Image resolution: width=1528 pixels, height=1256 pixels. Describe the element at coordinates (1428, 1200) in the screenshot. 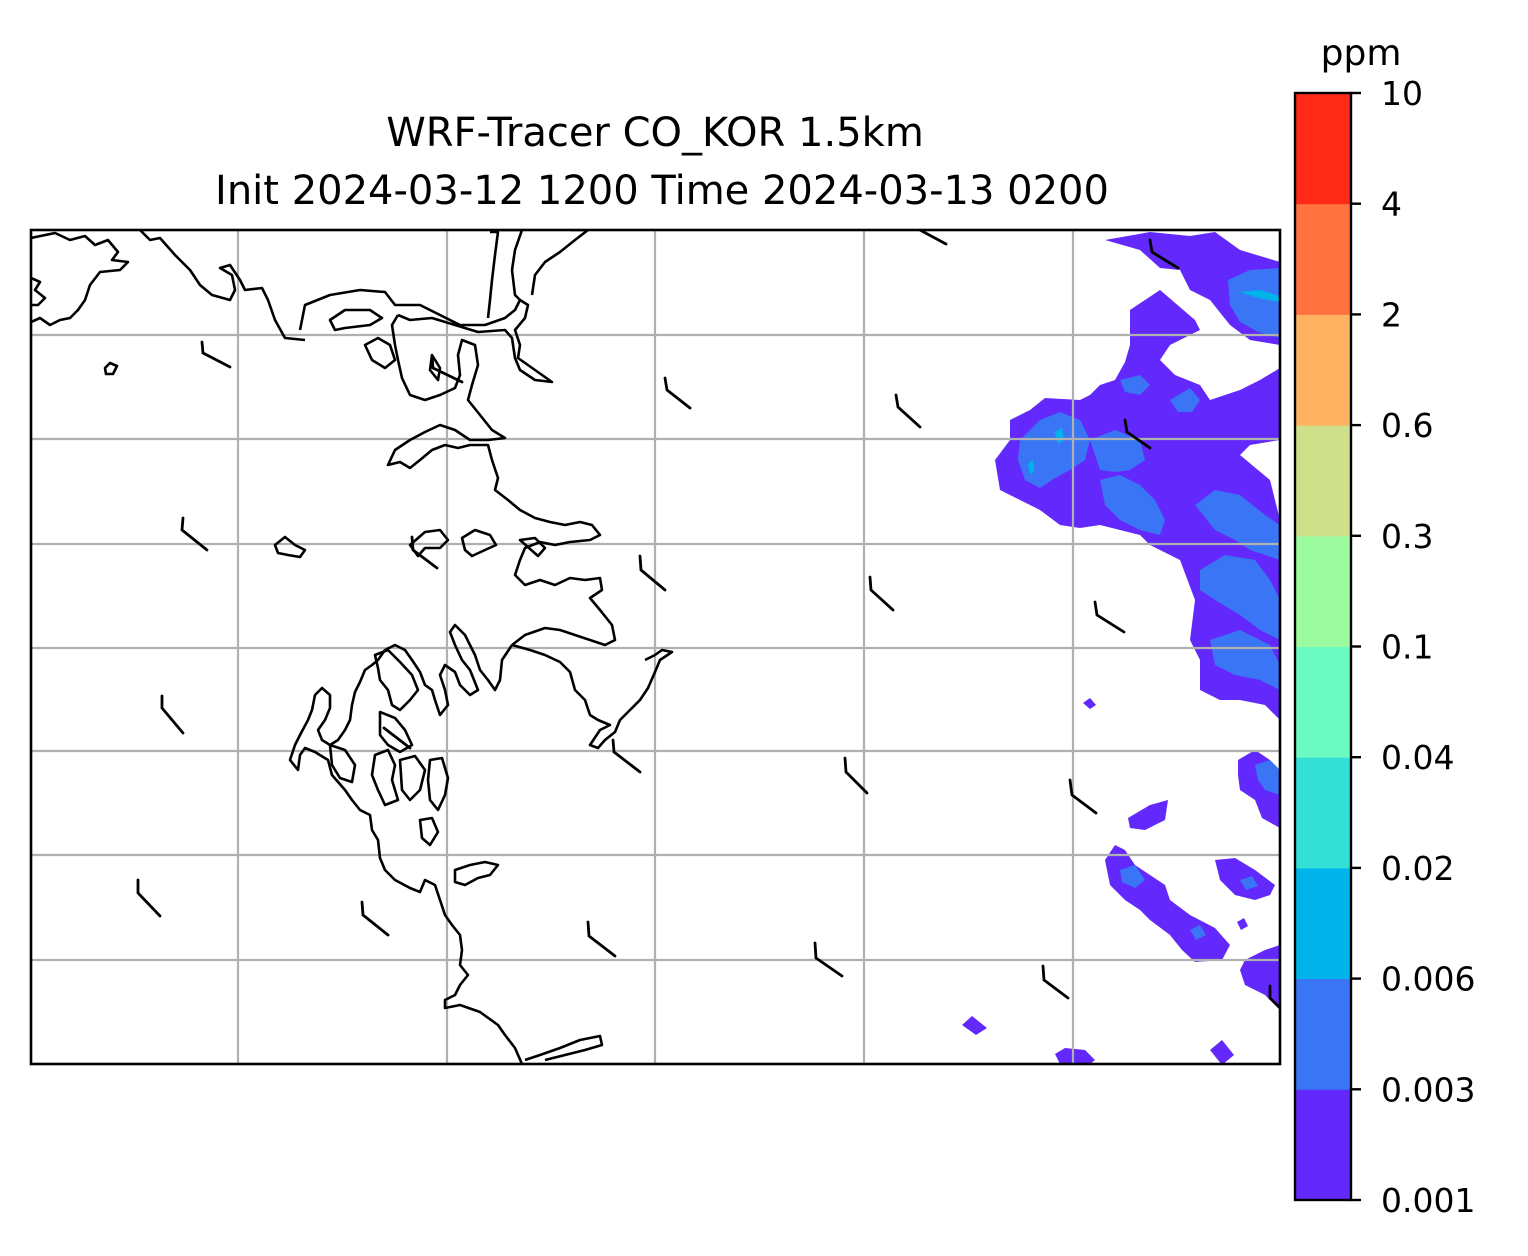

I see `colorbar-tick-label: 0.001` at that location.